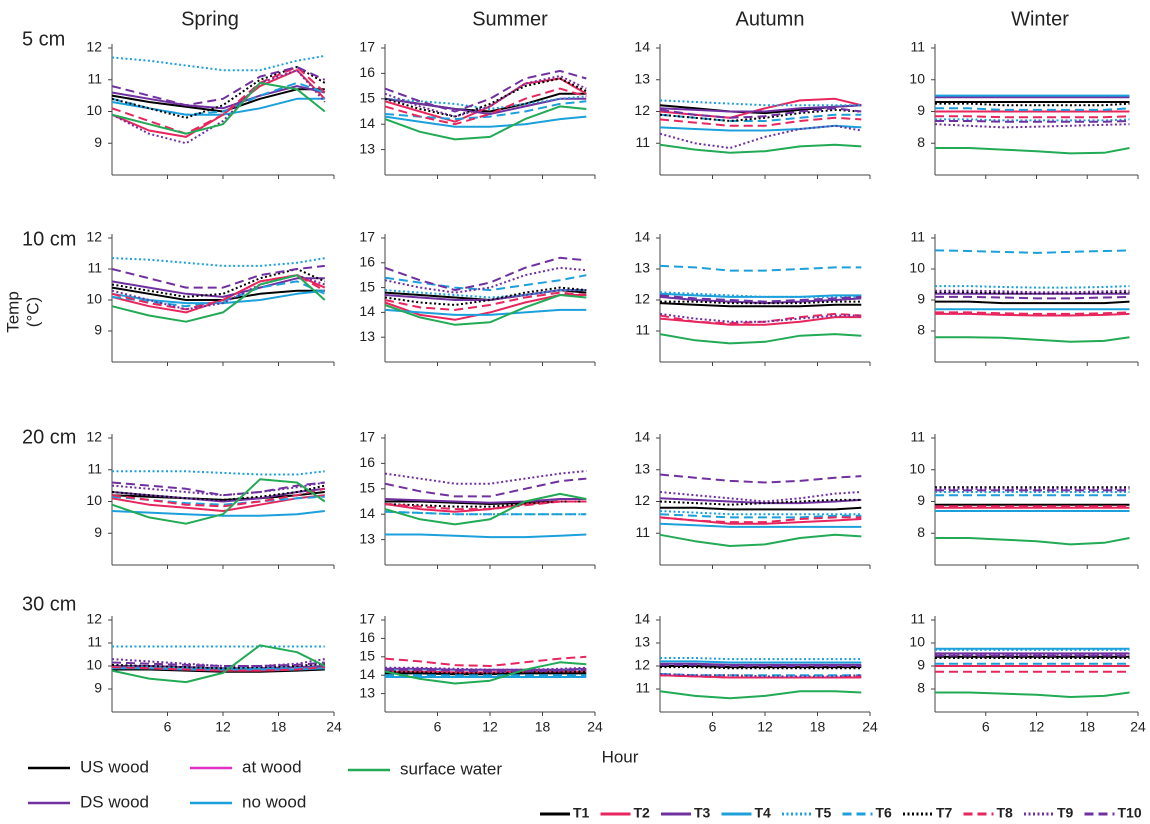 This screenshot has width=1150, height=824. Describe the element at coordinates (510, 19) in the screenshot. I see `column-title: Summer` at that location.